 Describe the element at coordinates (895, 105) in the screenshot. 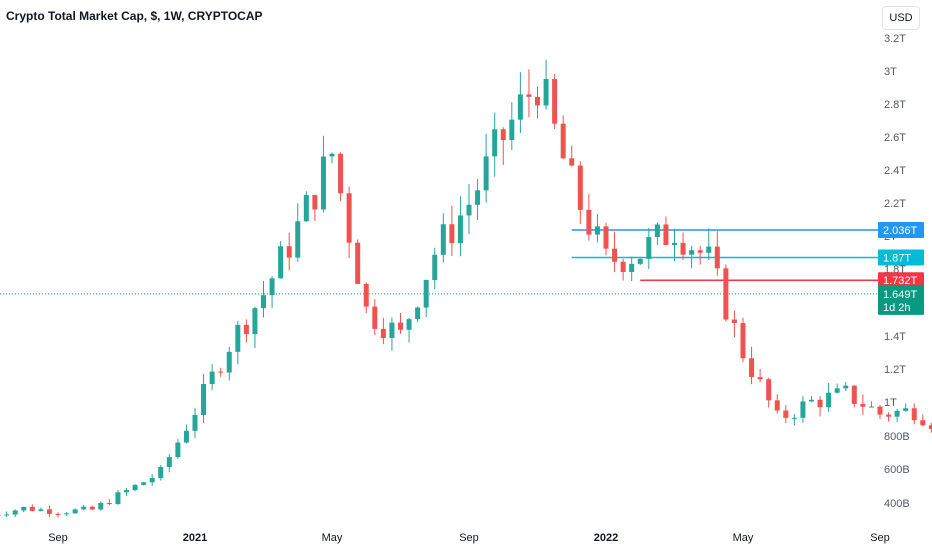

I see `price-tick-label: 2.8T` at that location.